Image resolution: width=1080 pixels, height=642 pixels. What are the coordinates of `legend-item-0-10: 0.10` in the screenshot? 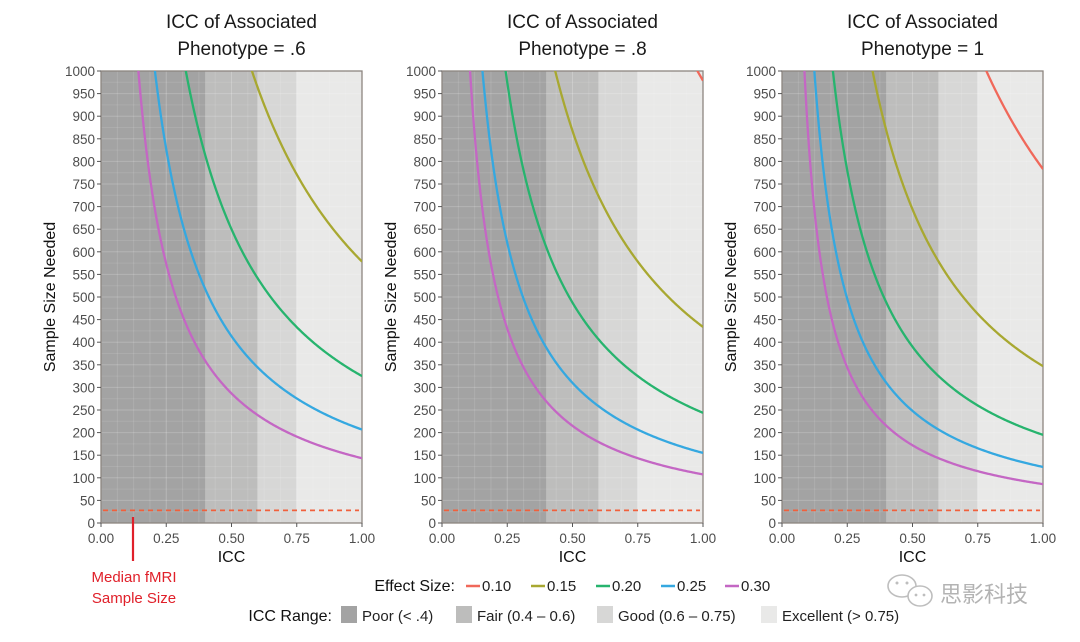 It's located at (488, 586).